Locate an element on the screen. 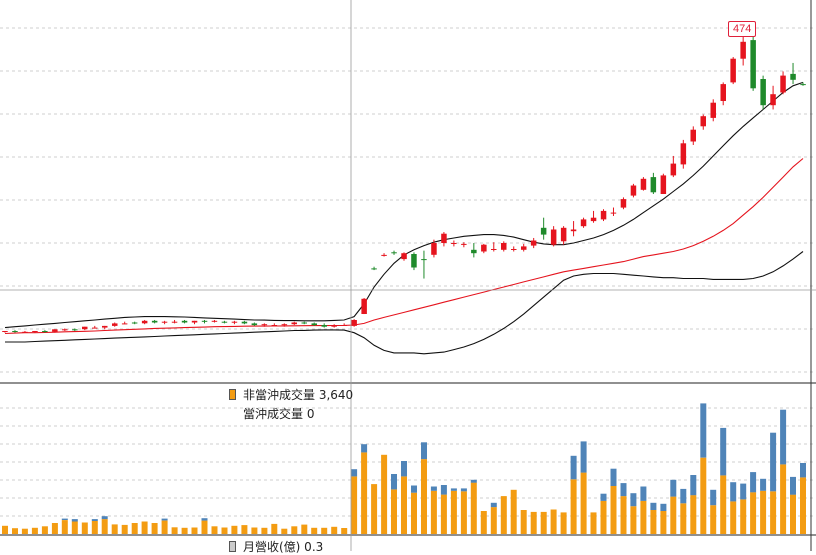  legend-label-monthly-revenue: 月營收(億) 0.3 is located at coordinates (283, 547).